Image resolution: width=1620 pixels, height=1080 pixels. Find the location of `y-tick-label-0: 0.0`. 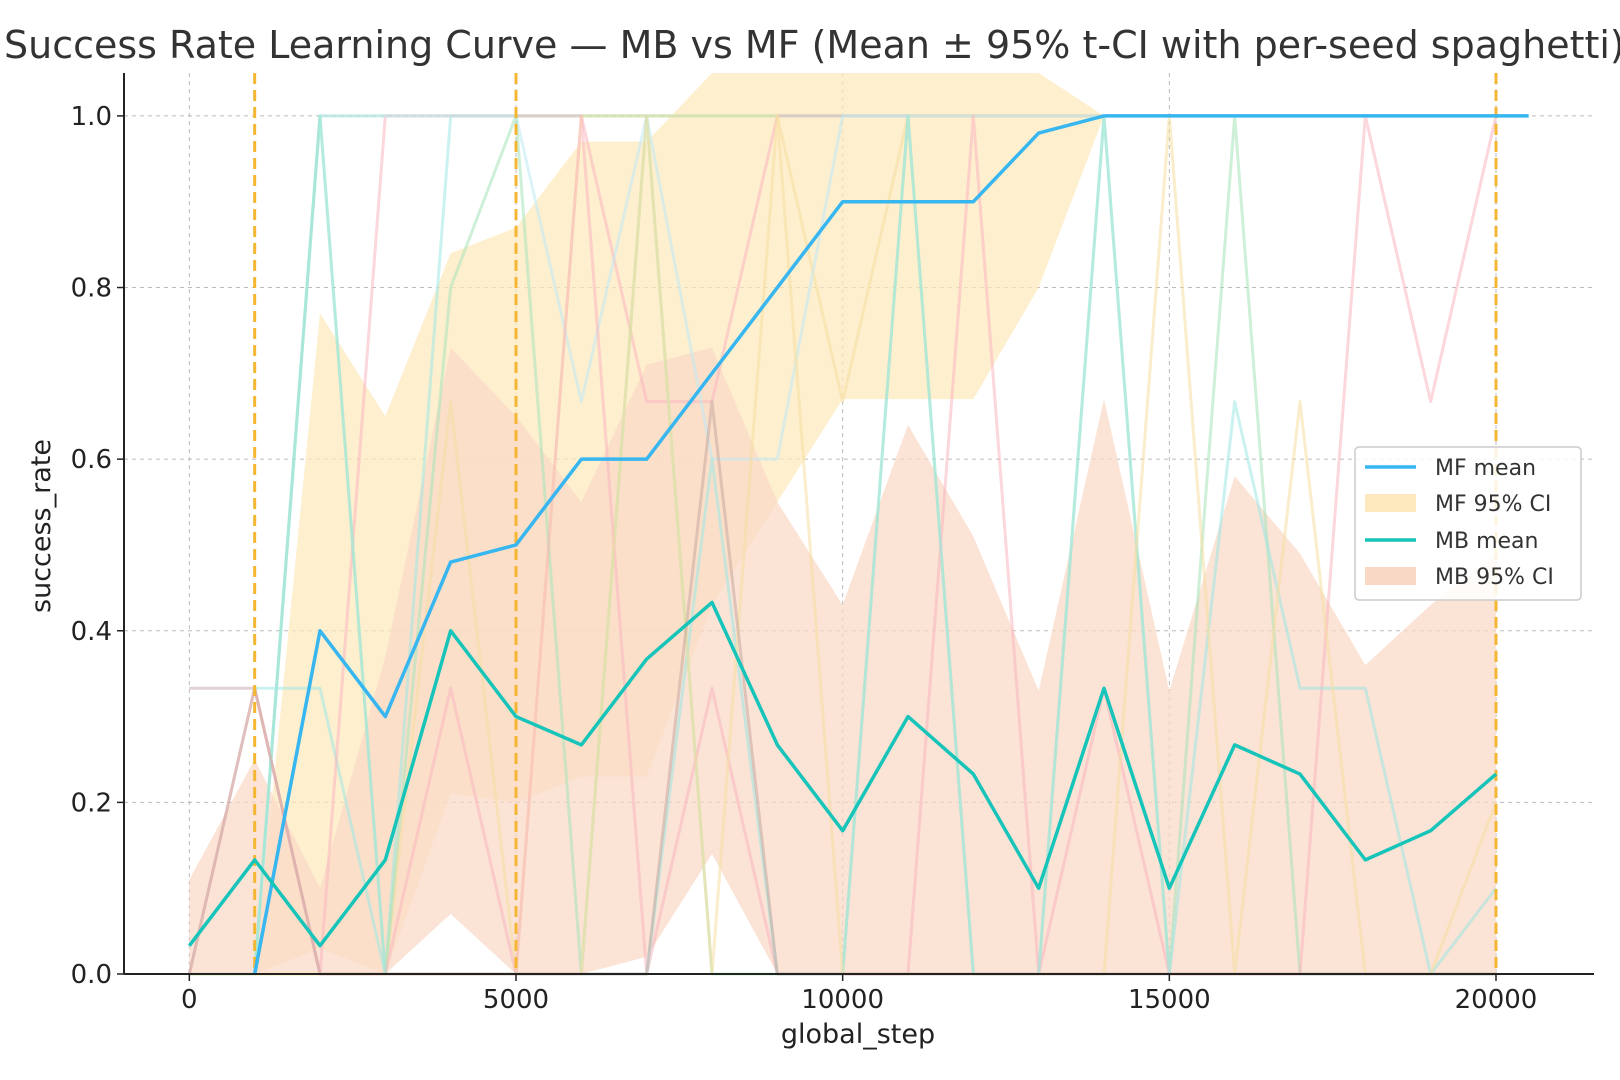

y-tick-label-0: 0.0 is located at coordinates (91, 975).